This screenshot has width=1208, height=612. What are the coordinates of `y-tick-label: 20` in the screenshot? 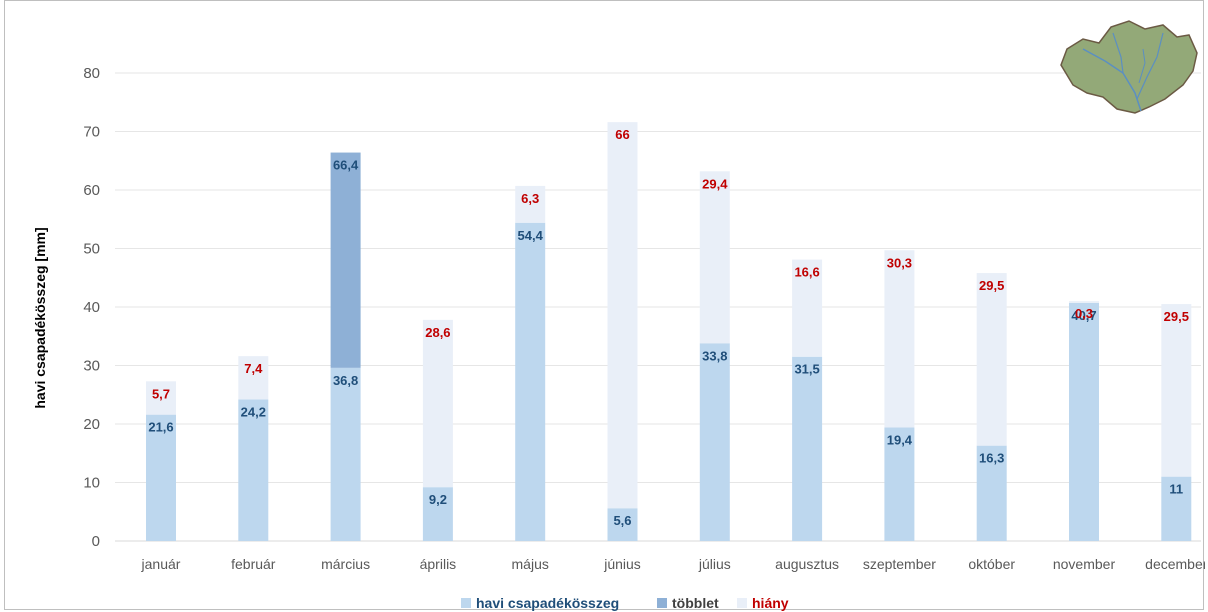 It's located at (91, 424).